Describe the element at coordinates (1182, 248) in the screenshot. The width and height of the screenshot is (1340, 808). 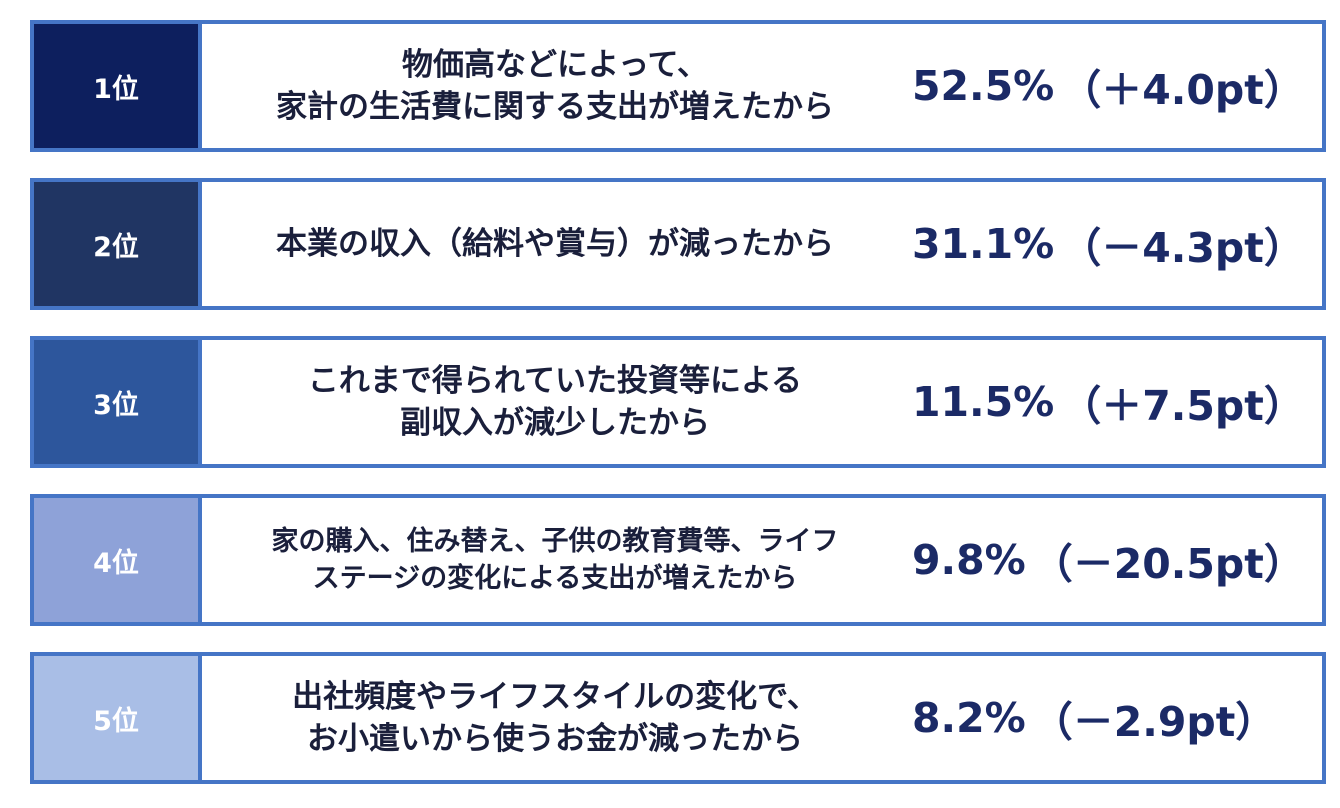
I see `change-label: （－4.3pt）` at that location.